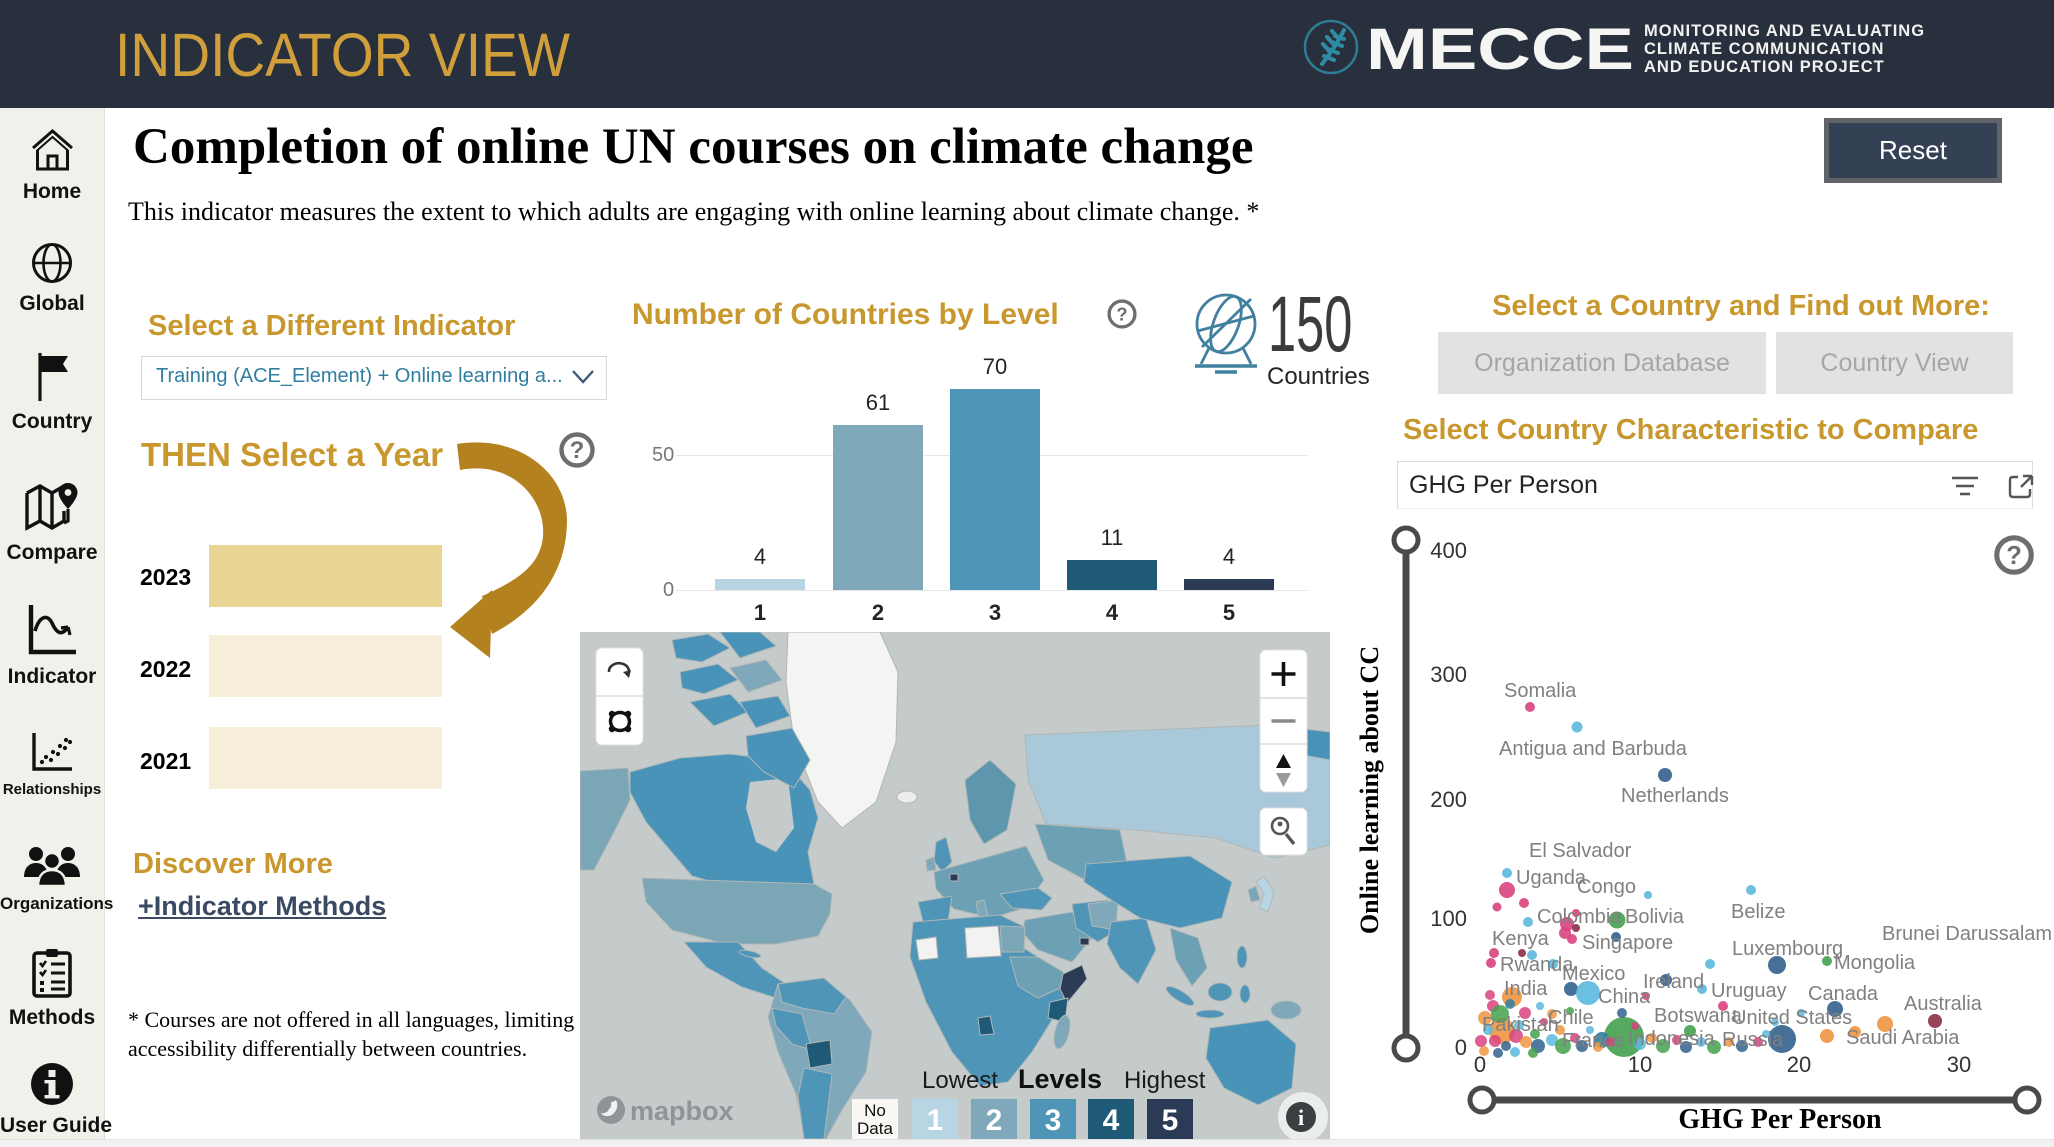 This screenshot has height=1147, width=2054. I want to click on svg-text: Uruguay, so click(1749, 991).